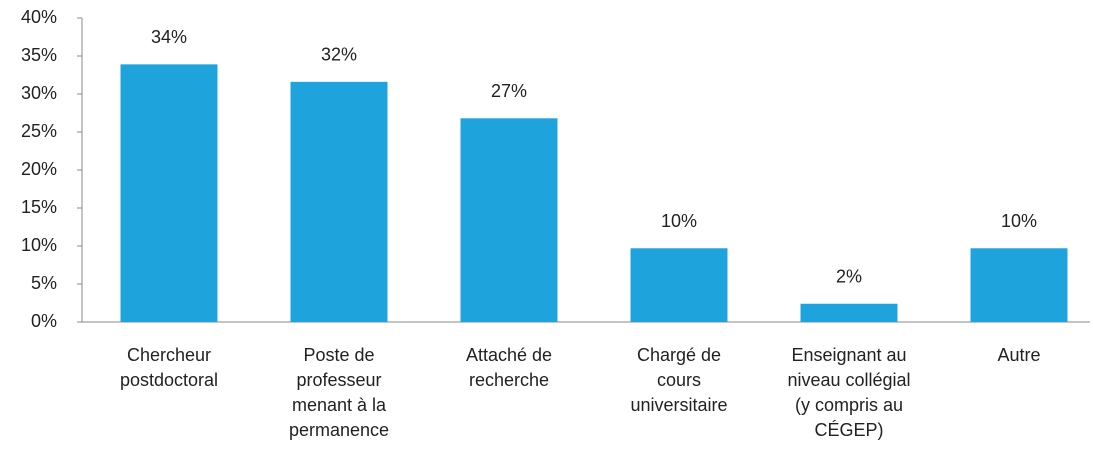 This screenshot has width=1093, height=466. Describe the element at coordinates (678, 405) in the screenshot. I see `x-tick-label: universitaire` at that location.